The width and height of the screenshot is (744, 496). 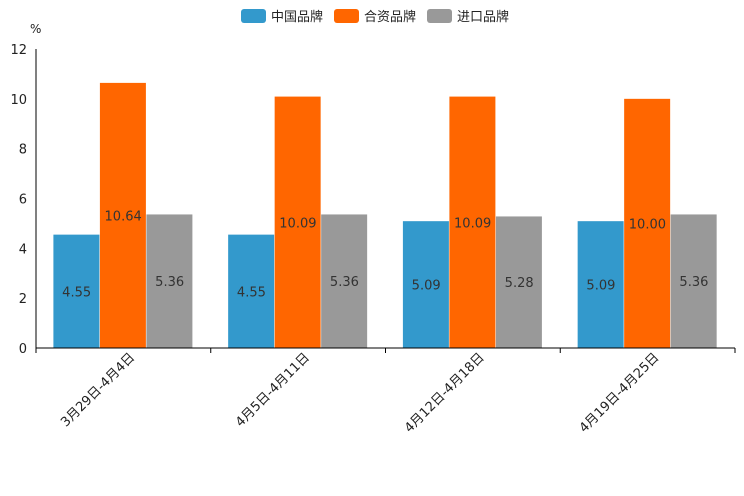 I want to click on y-axis: 0 2 4 6 8 10 12, so click(x=23, y=200).